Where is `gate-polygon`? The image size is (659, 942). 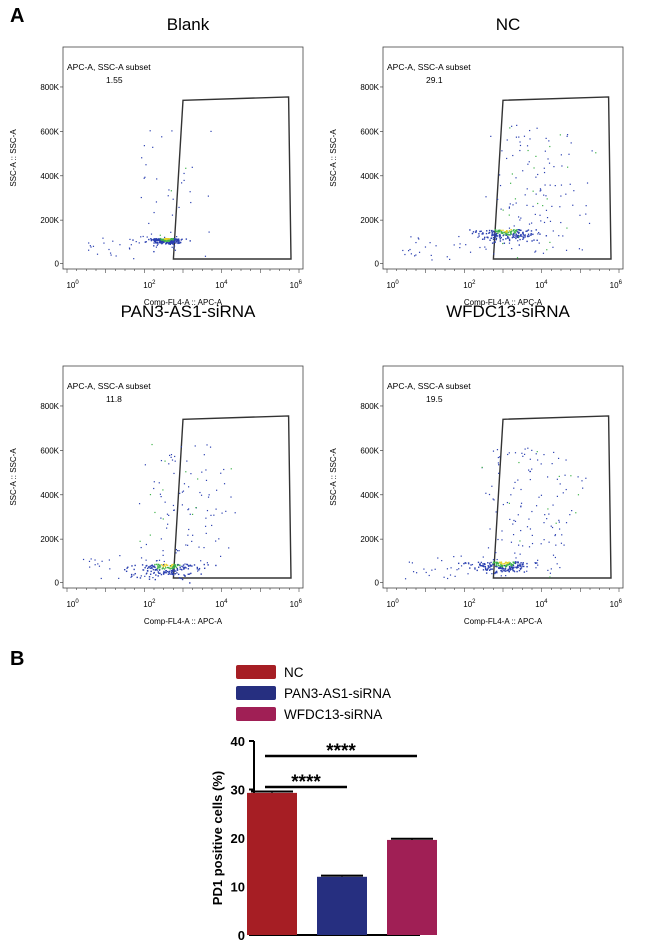
gate-polygon is located at coordinates (552, 178).